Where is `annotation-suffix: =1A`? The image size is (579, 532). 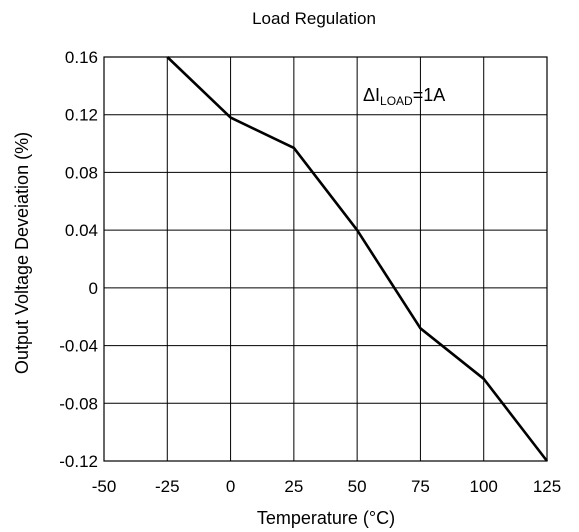
annotation-suffix: =1A is located at coordinates (429, 95).